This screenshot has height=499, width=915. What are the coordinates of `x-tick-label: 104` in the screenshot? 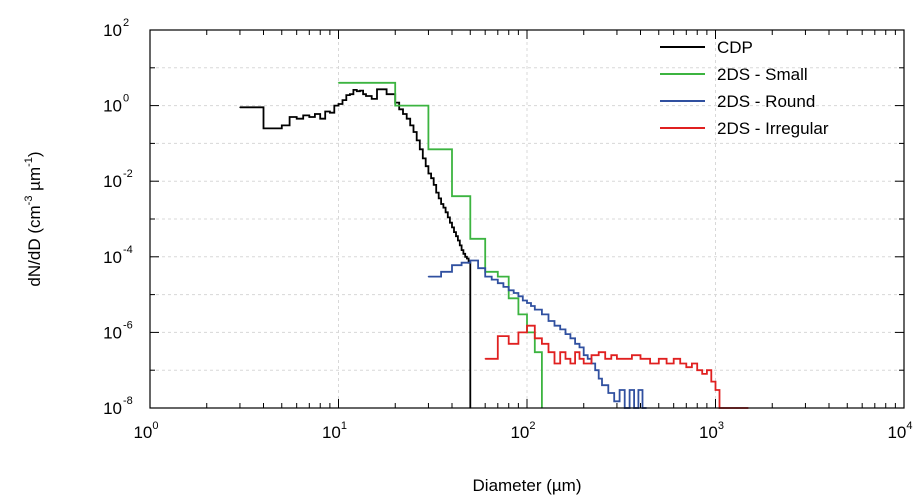 It's located at (899, 431).